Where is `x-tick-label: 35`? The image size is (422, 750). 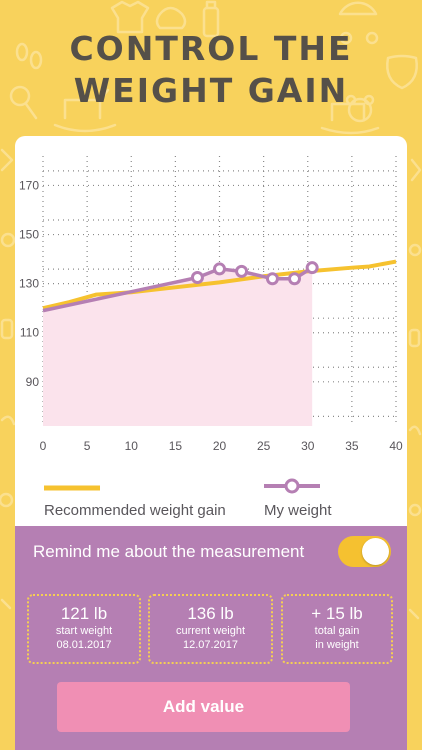
x-tick-label: 35 is located at coordinates (352, 446).